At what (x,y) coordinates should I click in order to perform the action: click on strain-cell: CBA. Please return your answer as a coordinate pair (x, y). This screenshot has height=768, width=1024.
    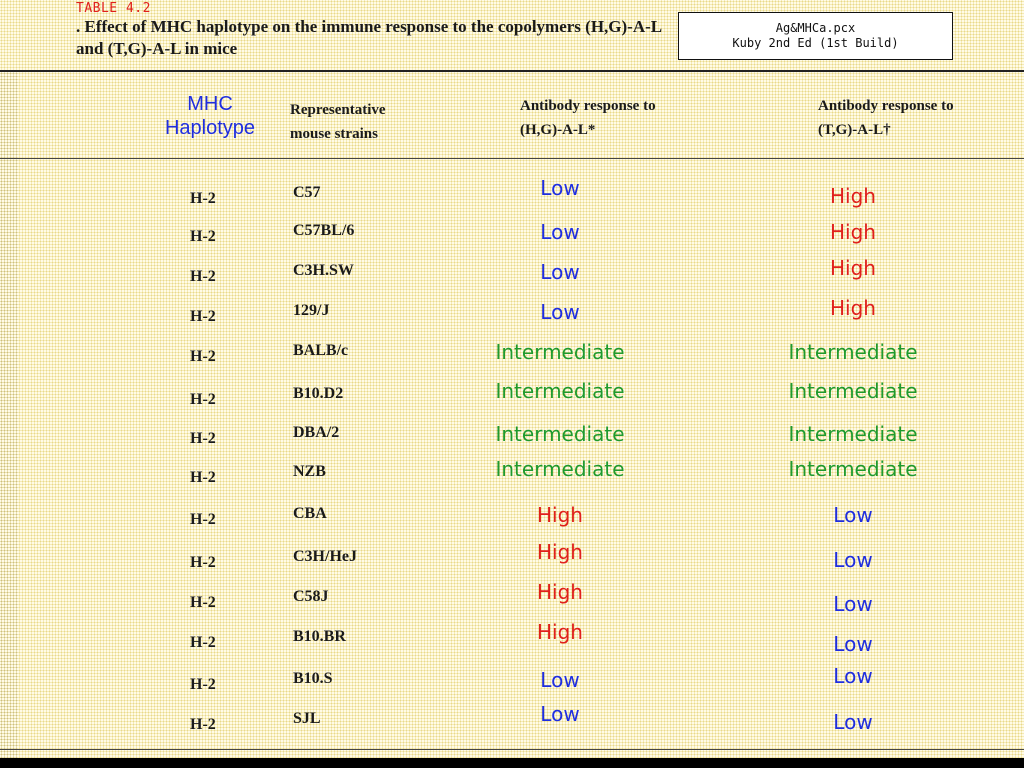
    Looking at the image, I should click on (310, 513).